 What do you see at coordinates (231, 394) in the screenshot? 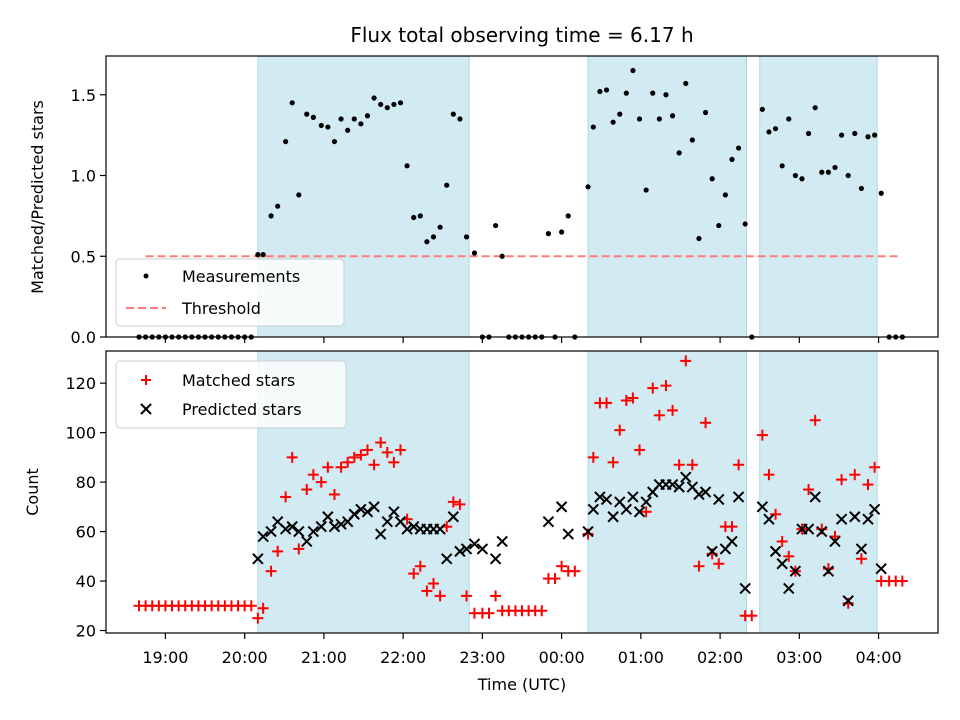
I see `bottom-legend-box` at bounding box center [231, 394].